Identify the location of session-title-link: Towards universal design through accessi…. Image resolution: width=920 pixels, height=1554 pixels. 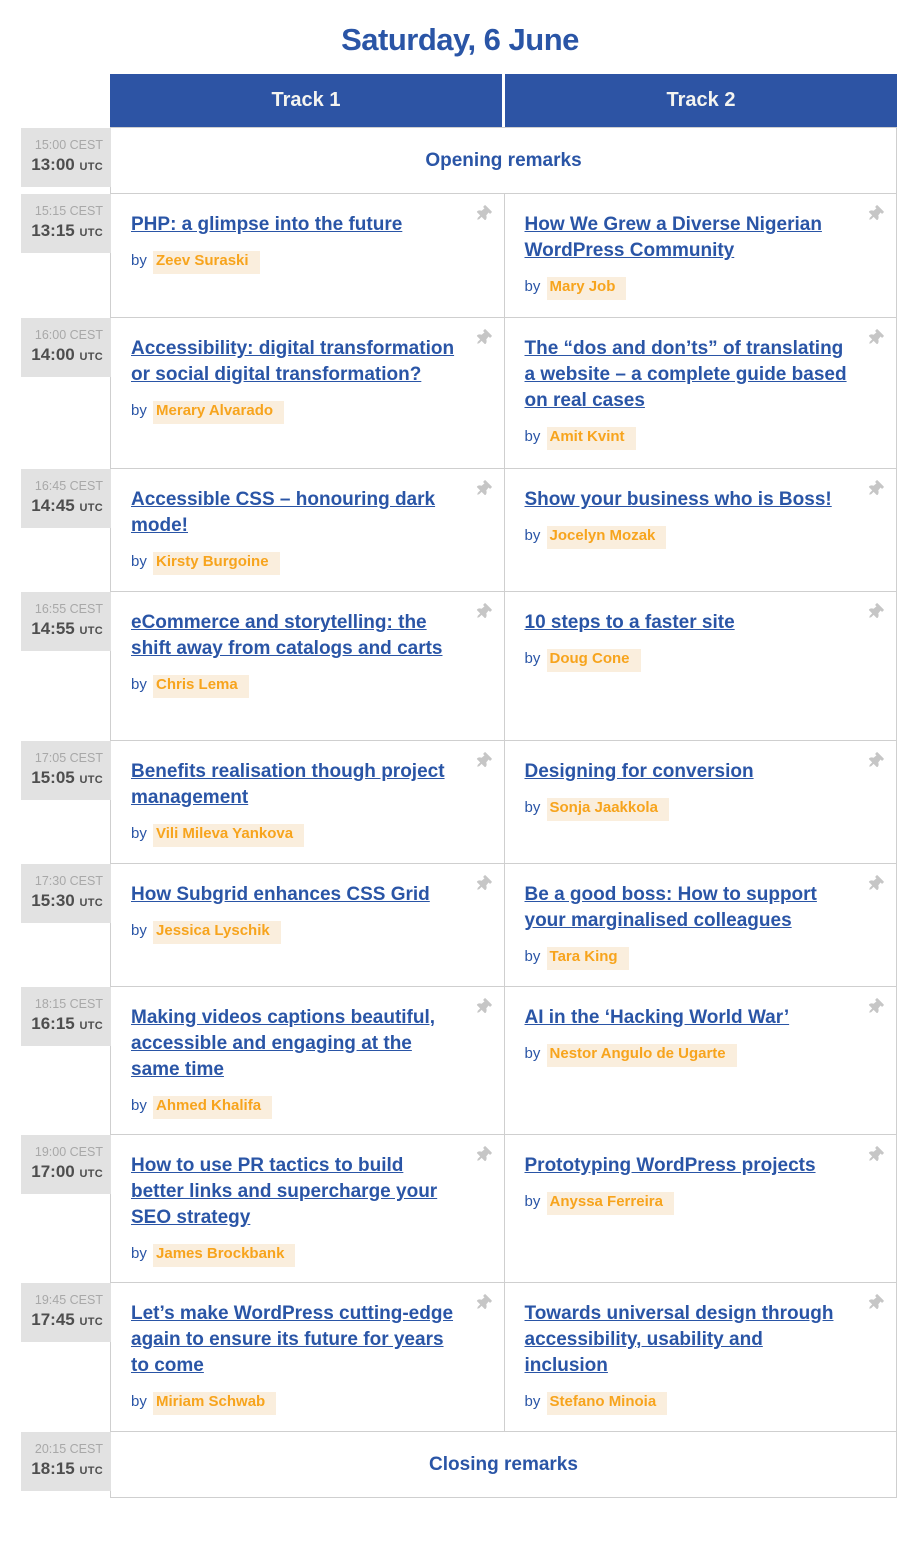
(679, 1339).